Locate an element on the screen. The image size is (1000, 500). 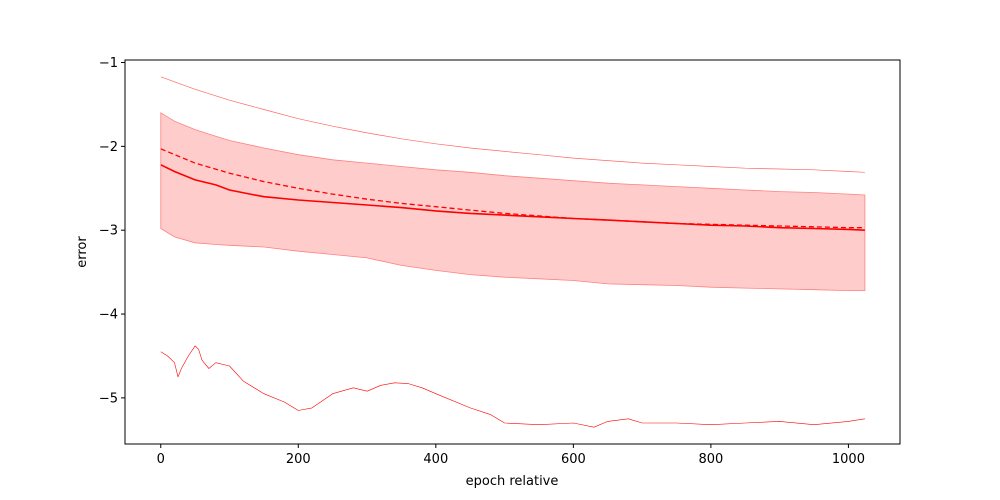
x-tick-label: 0 is located at coordinates (161, 459).